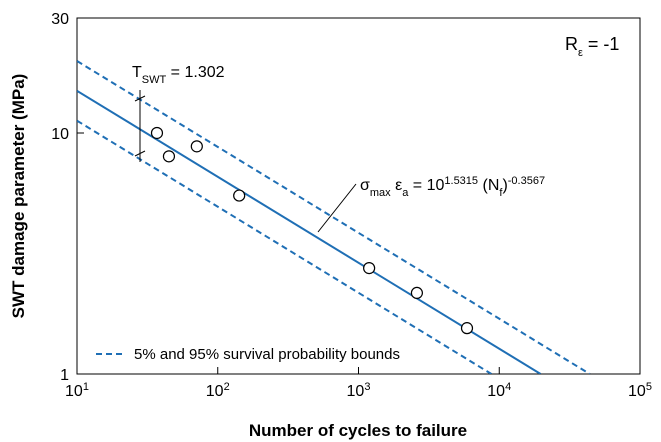 Image resolution: width=661 pixels, height=442 pixels. I want to click on ann-sup: -0.3567, so click(526, 181).